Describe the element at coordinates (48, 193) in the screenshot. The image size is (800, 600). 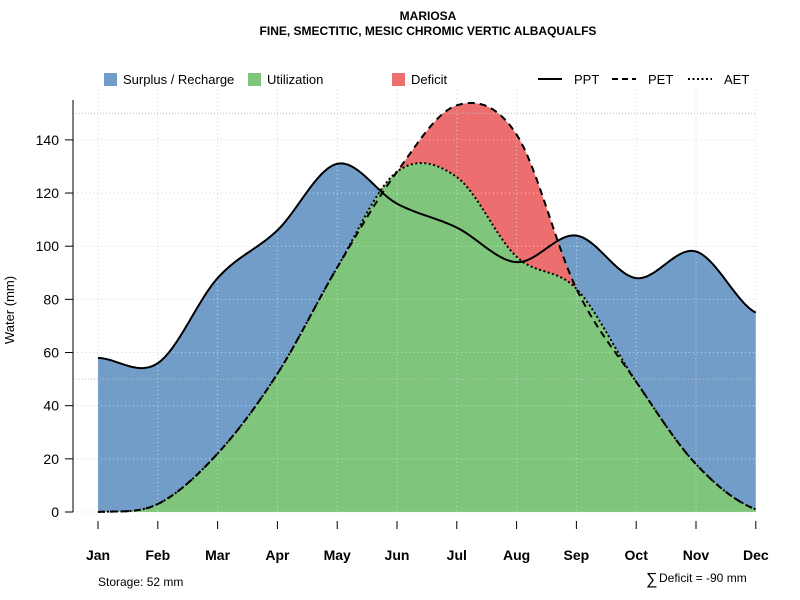
I see `y-tick-label-120: 120` at that location.